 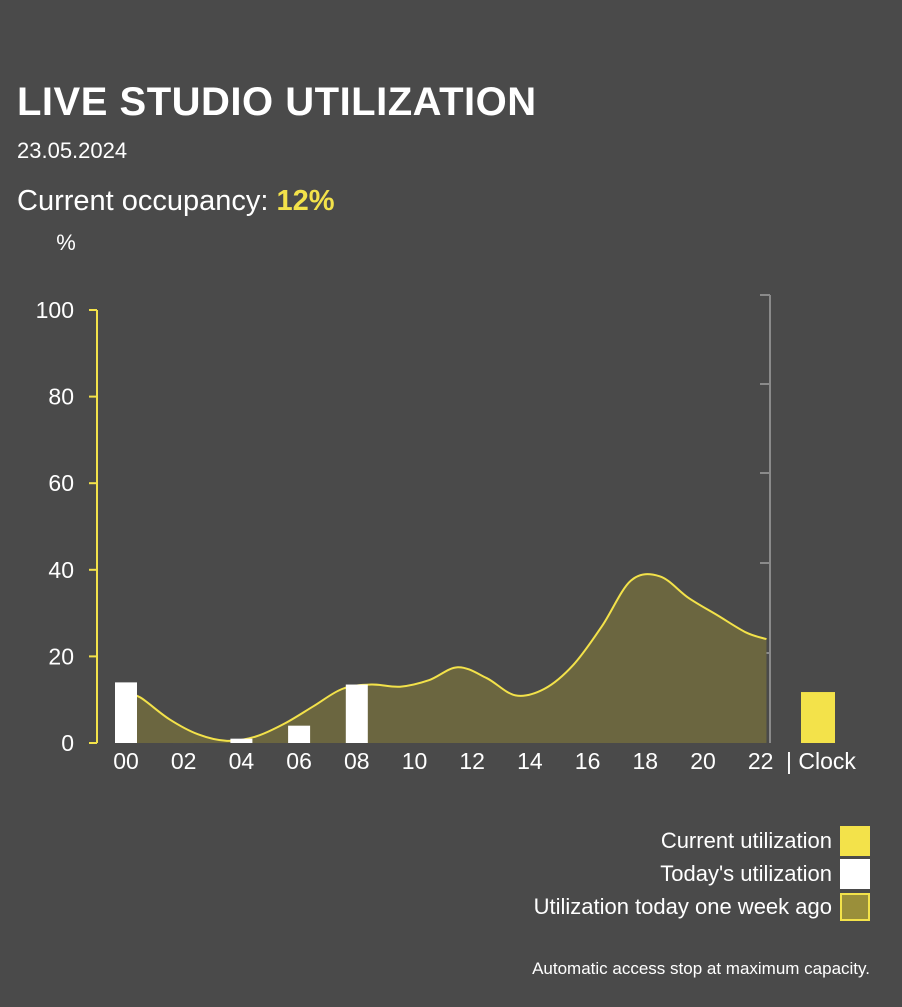 I want to click on x-axis-unit-label: | Clock, so click(x=821, y=761).